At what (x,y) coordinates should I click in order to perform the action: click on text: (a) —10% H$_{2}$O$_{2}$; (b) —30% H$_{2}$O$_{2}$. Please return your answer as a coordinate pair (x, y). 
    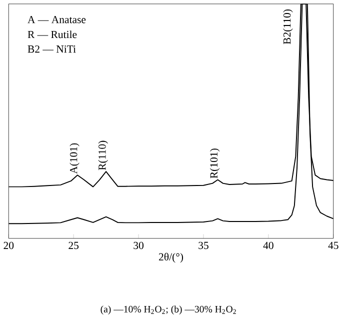
    Looking at the image, I should click on (168, 310).